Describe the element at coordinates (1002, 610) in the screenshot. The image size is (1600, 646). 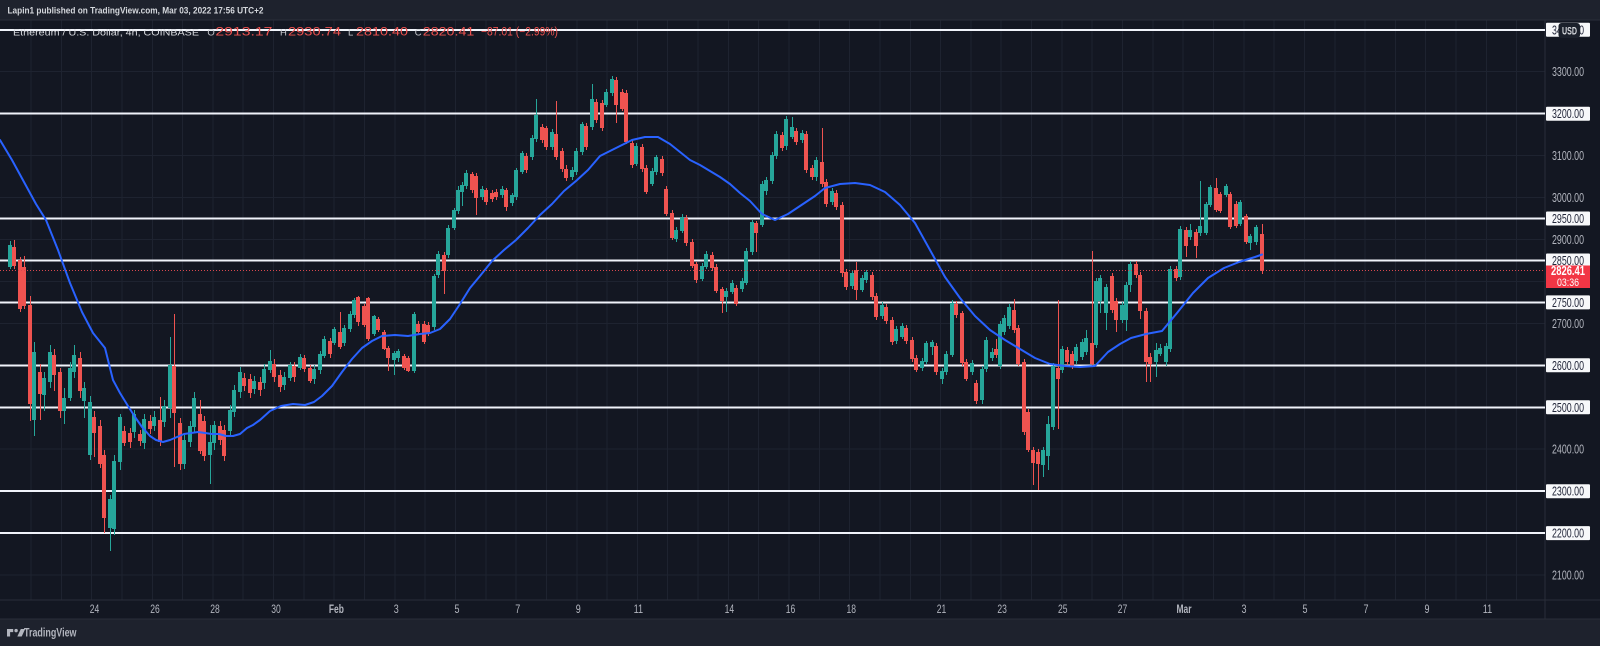
I see `svg-text: 23` at that location.